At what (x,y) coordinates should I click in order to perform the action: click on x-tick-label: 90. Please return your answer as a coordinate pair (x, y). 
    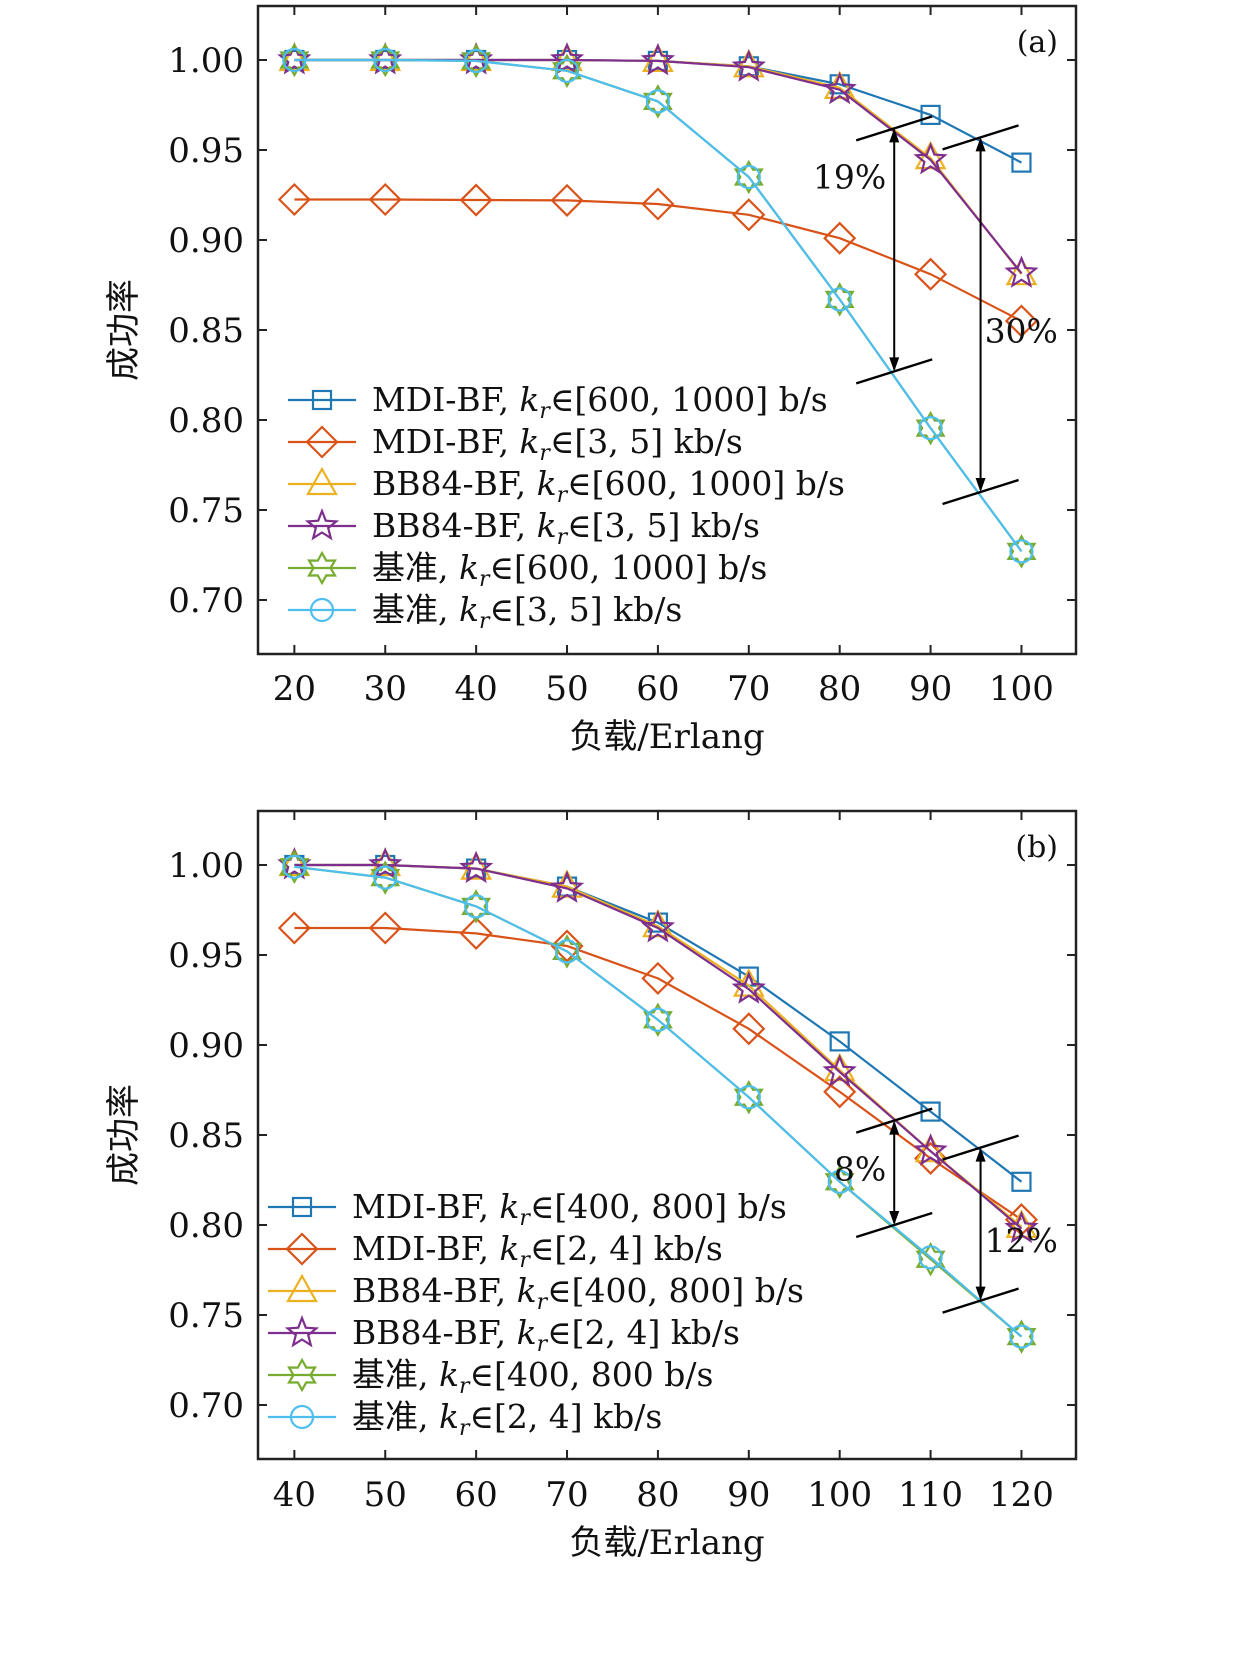
    Looking at the image, I should click on (748, 1495).